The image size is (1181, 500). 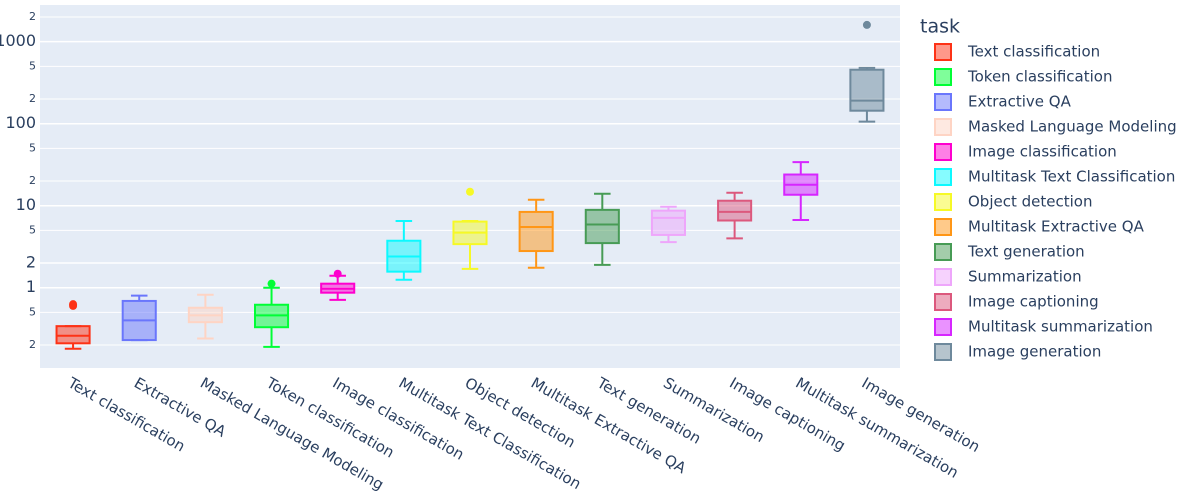 What do you see at coordinates (1033, 302) in the screenshot?
I see `legend-label: Image captioning` at bounding box center [1033, 302].